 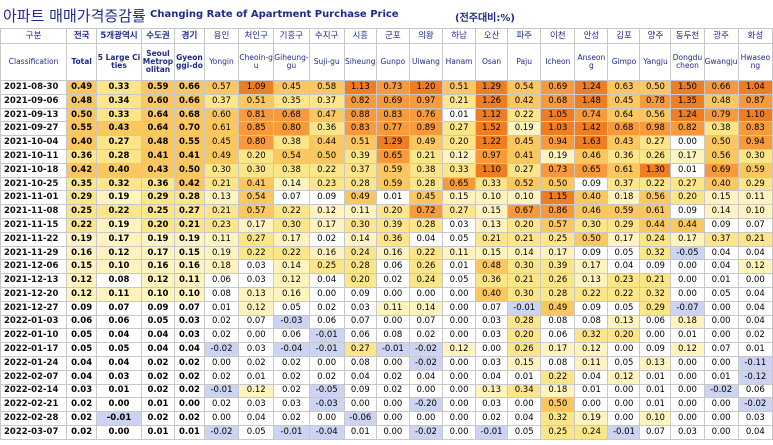 What do you see at coordinates (655, 308) in the screenshot?
I see `value-cell: 0.29` at bounding box center [655, 308].